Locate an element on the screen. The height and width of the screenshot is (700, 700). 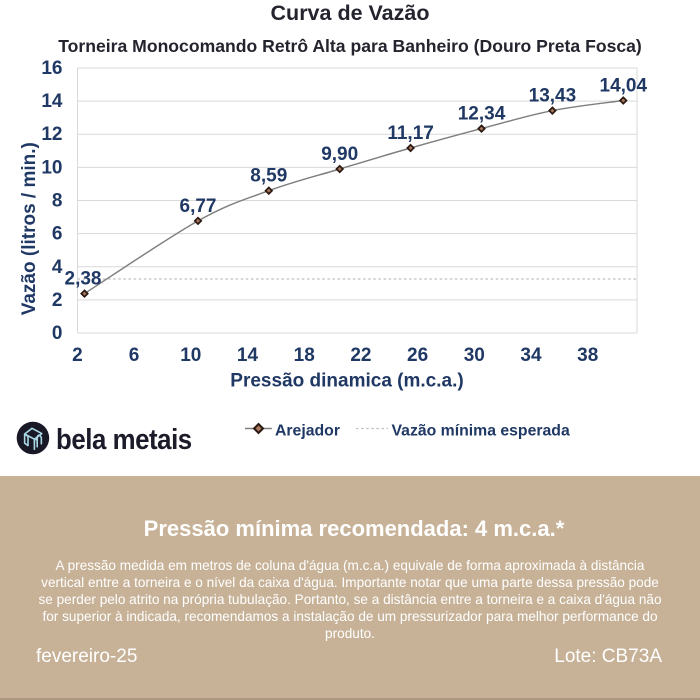
svg-text: 26 is located at coordinates (417, 355).